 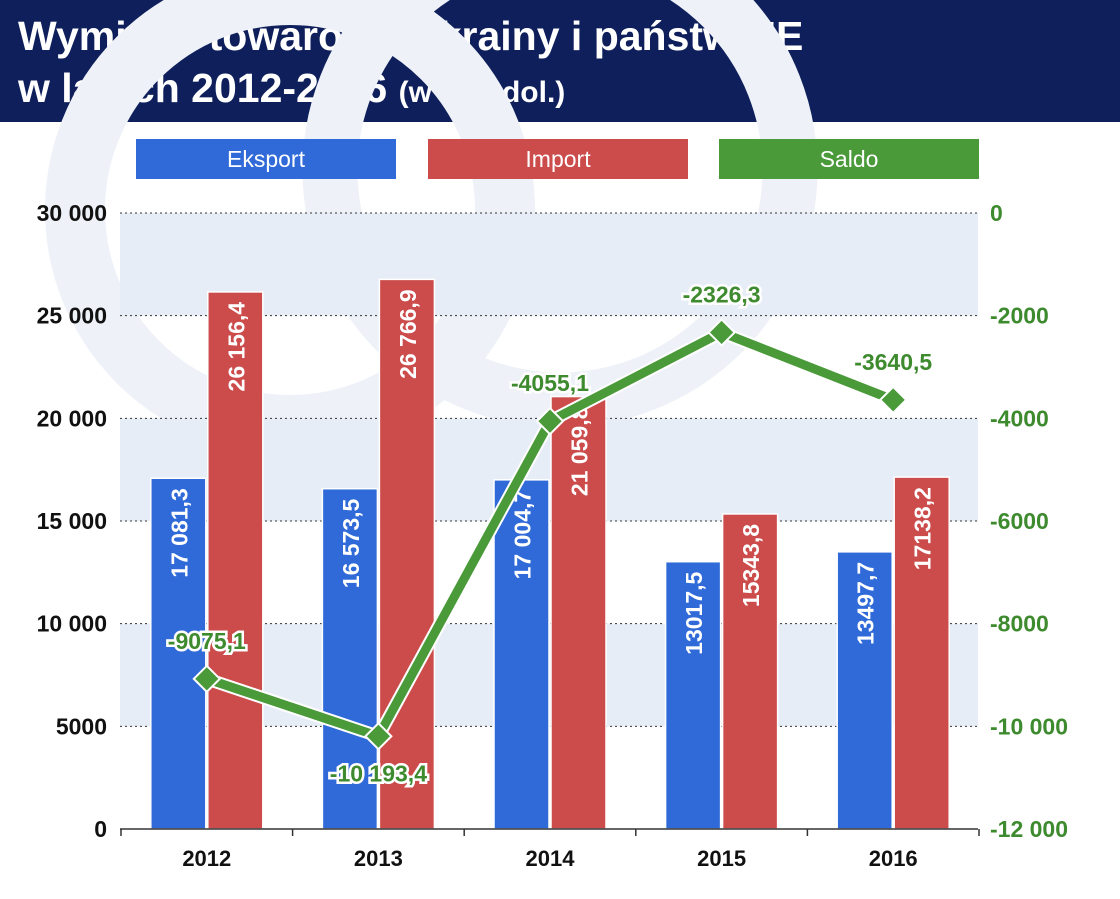 What do you see at coordinates (693, 695) in the screenshot?
I see `export-bar-2015` at bounding box center [693, 695].